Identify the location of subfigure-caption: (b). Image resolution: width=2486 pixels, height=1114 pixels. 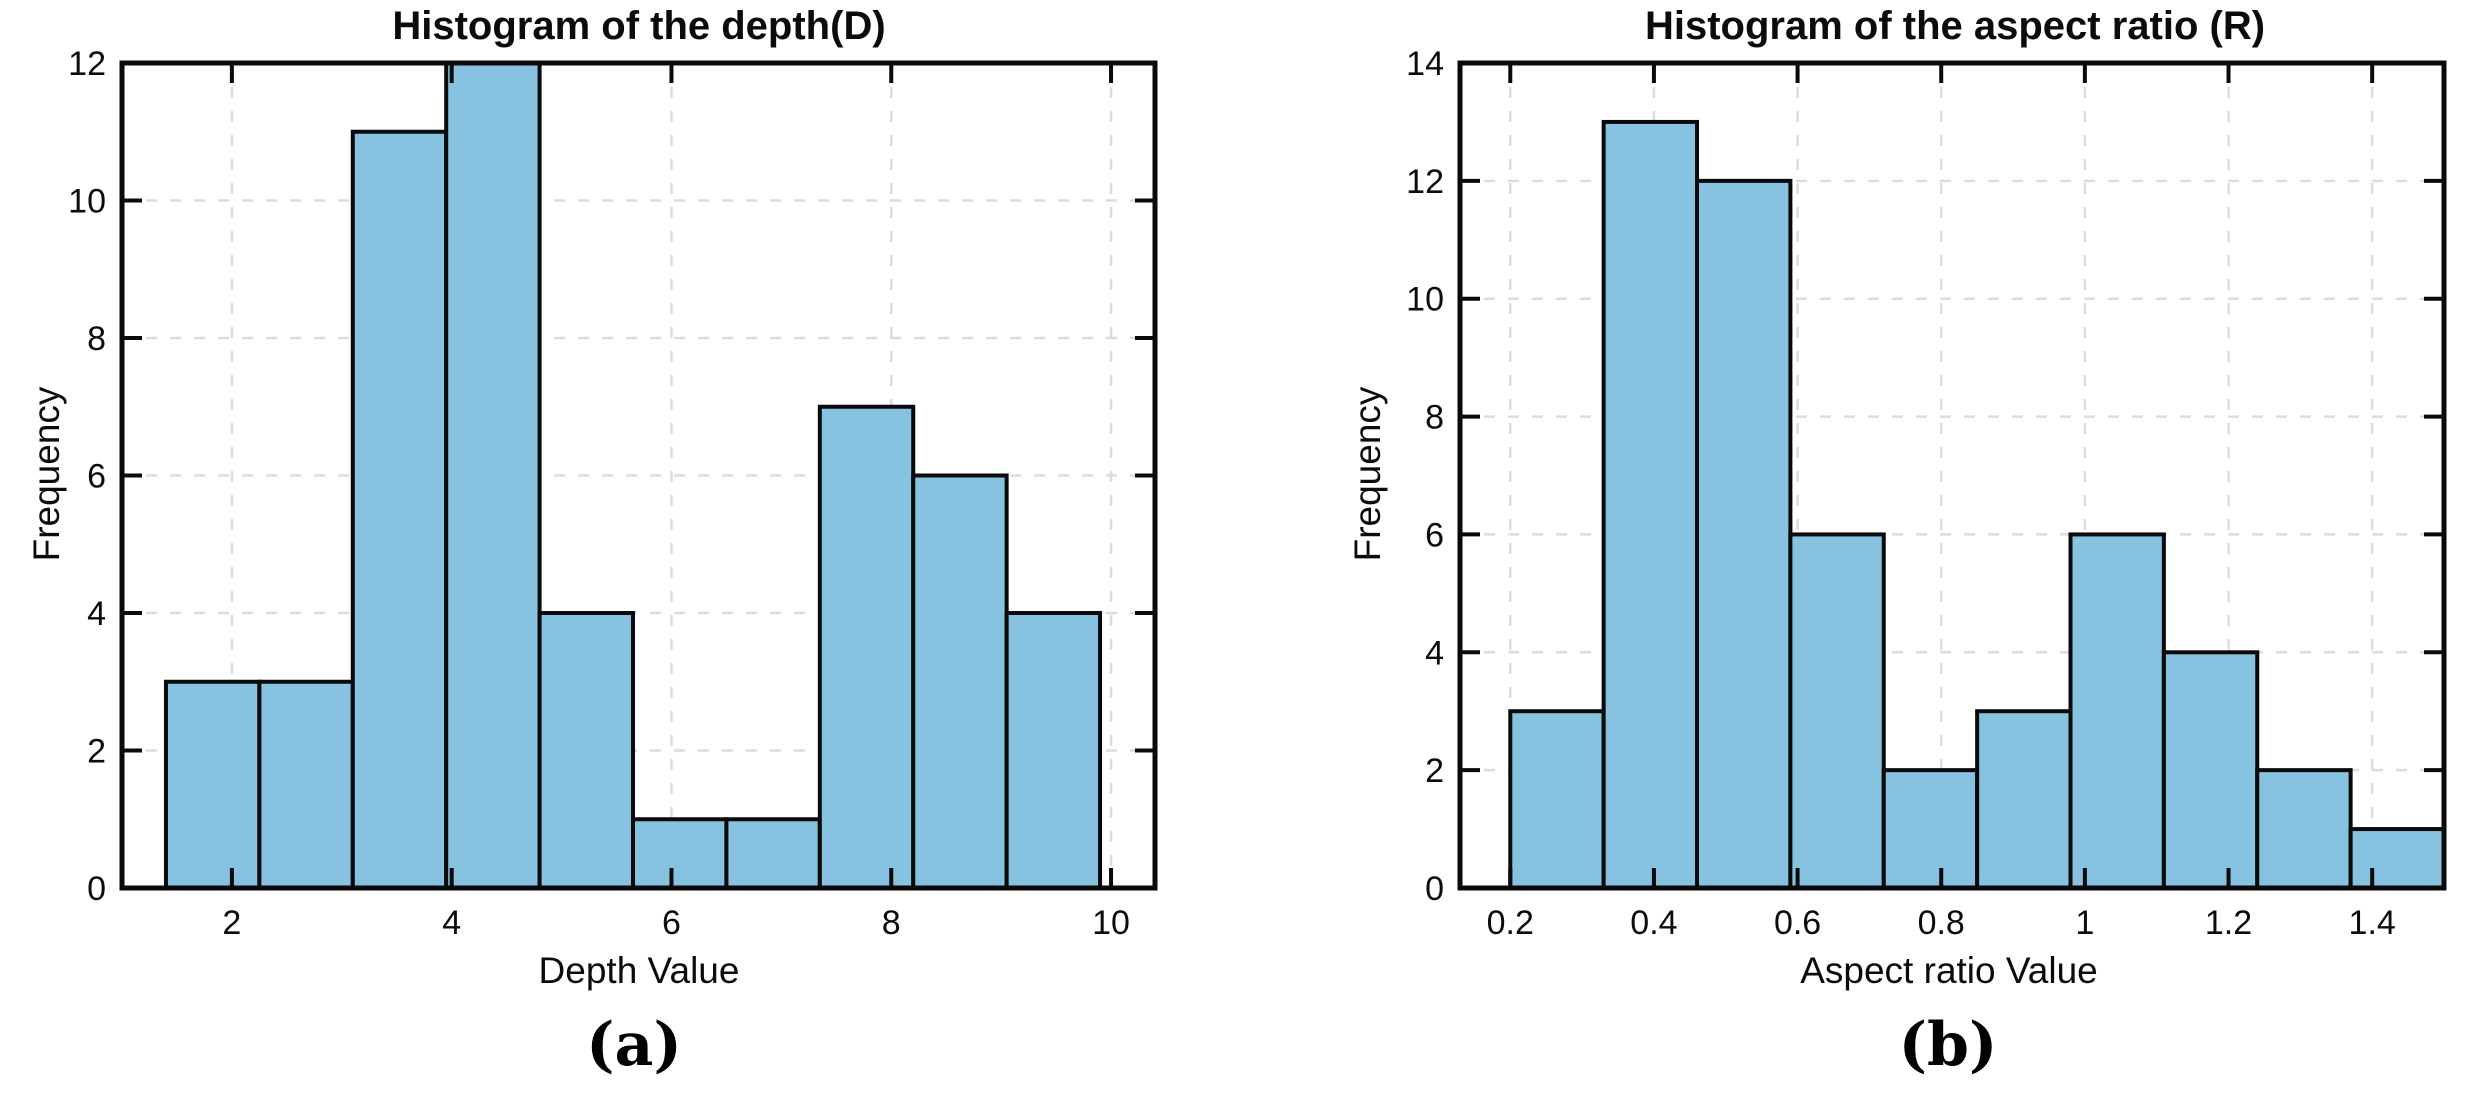
(1948, 1045).